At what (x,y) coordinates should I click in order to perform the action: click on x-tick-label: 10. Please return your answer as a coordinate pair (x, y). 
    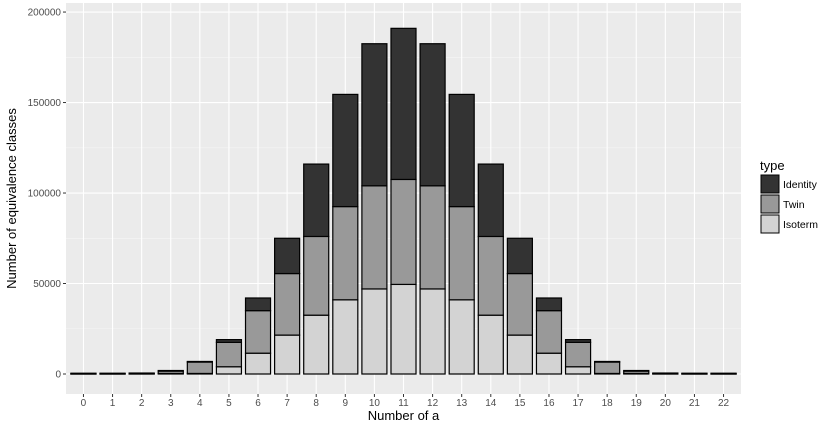
    Looking at the image, I should click on (375, 403).